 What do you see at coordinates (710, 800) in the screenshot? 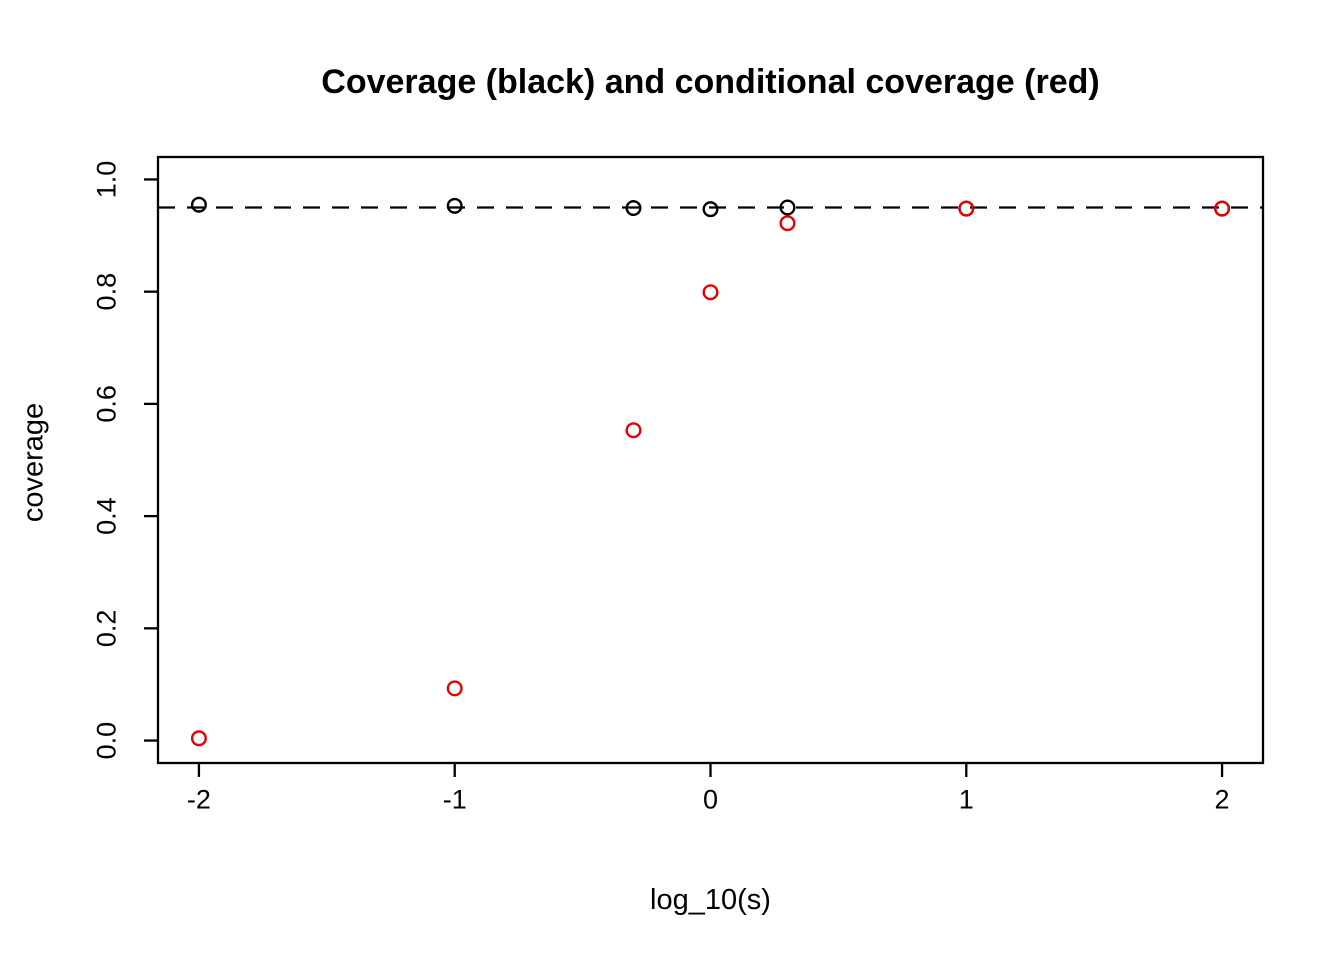
I see `x-tick-label: 0` at bounding box center [710, 800].